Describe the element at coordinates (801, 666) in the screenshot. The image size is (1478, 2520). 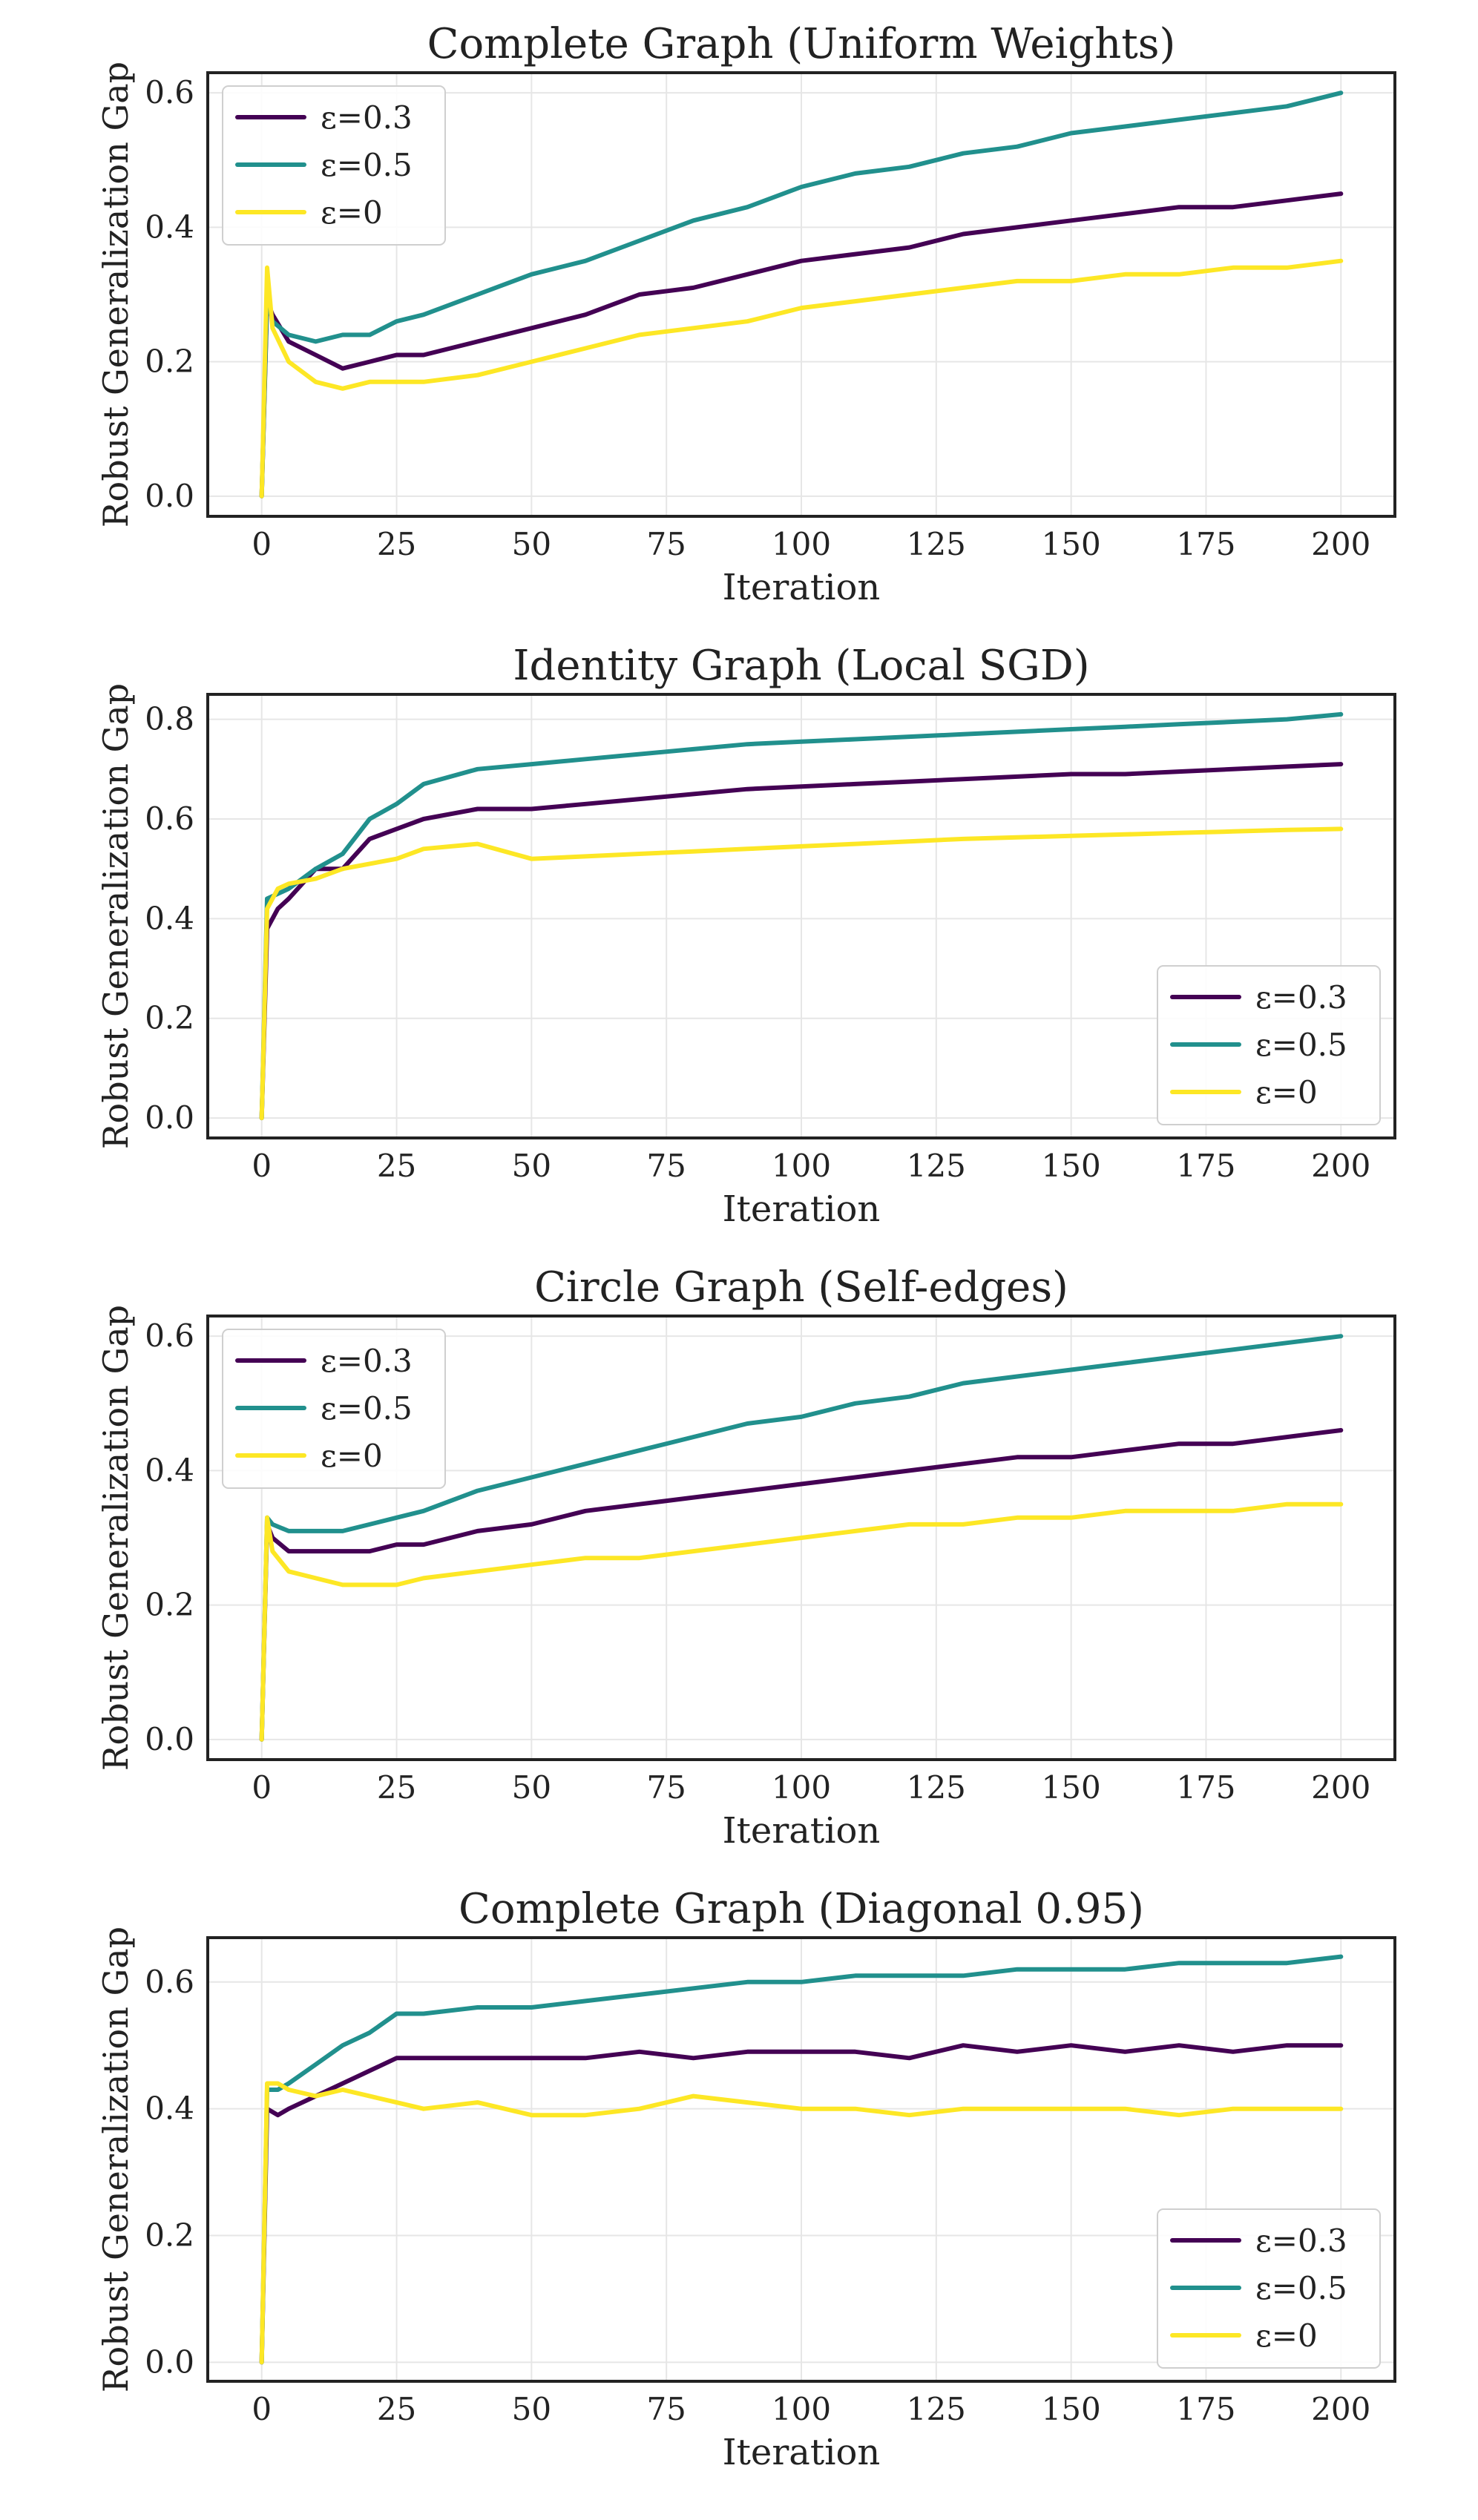
I see `chart-title: Identity Graph (Local SGD)` at that location.